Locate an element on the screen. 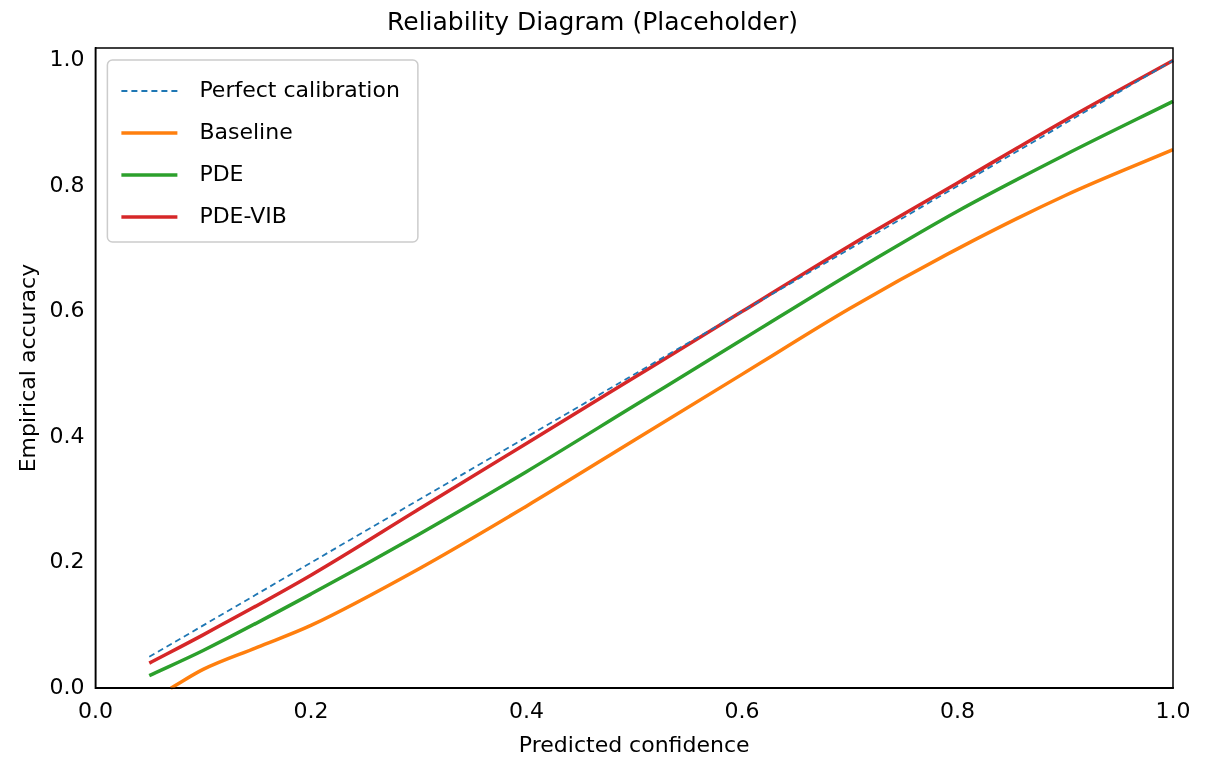 This screenshot has height=771, width=1221. y-tick-label: 0.2 is located at coordinates (67, 561).